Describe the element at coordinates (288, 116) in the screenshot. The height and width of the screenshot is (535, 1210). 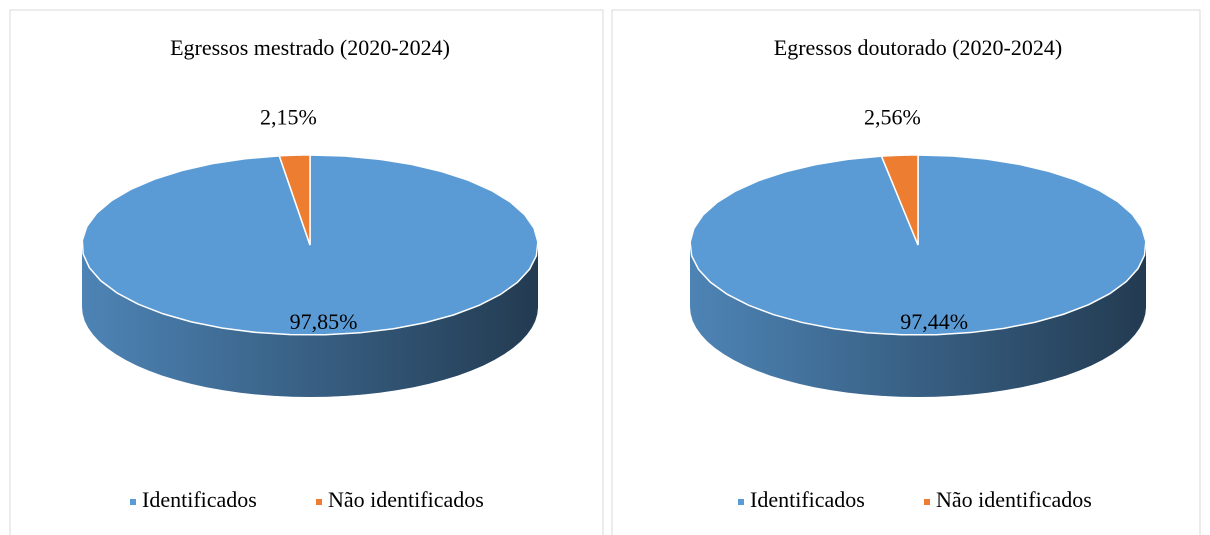
I see `data-label: 2,15%` at that location.